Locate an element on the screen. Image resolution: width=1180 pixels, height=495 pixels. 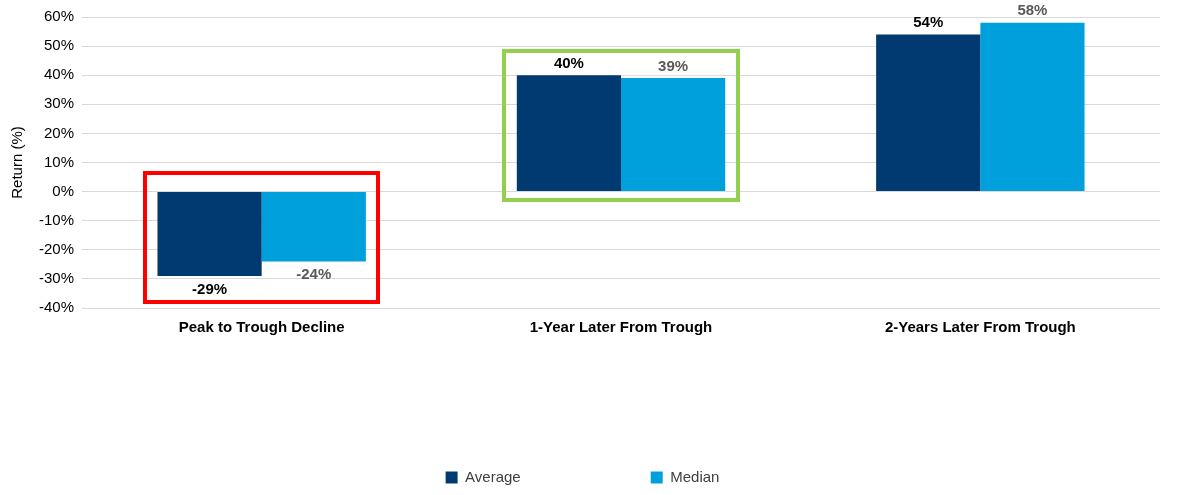
y-axis-title: Return (%) is located at coordinates (17, 162).